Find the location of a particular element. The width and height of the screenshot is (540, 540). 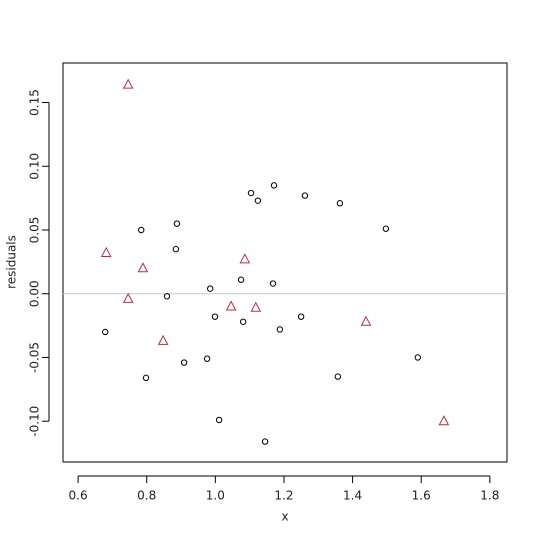

x-axis-label: x is located at coordinates (284, 517).